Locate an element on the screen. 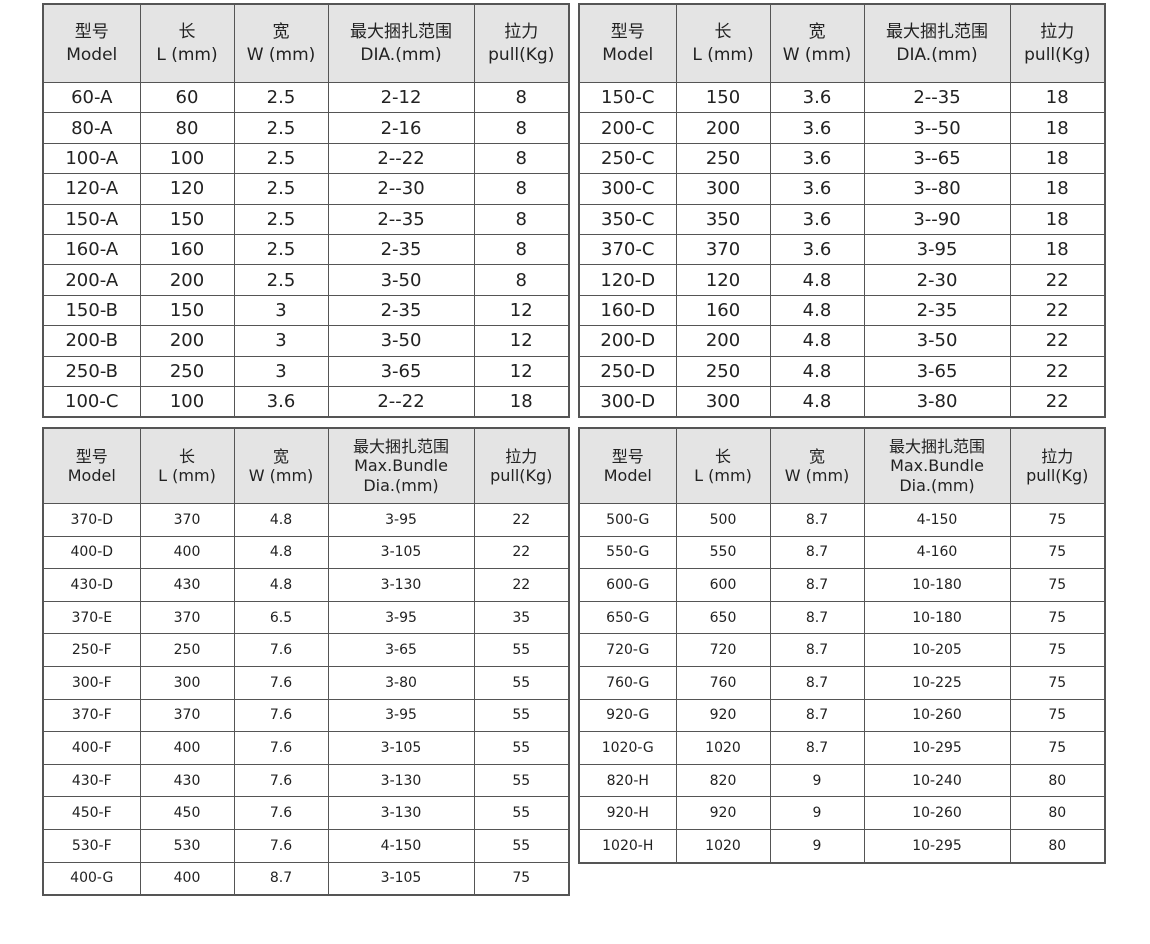  table-row: 400-D 400 4.8 3-105 22 is located at coordinates (306, 552).